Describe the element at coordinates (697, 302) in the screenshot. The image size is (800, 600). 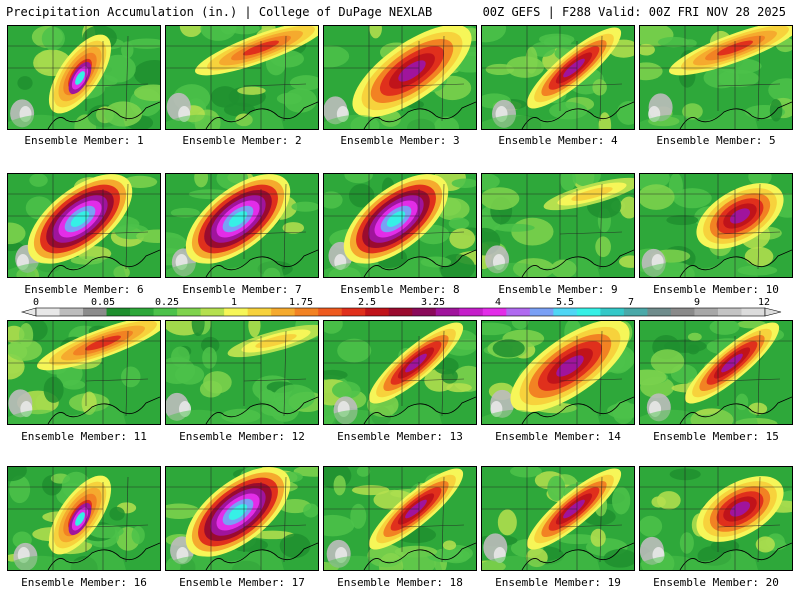
I see `colorbar-tick-label: 9` at that location.